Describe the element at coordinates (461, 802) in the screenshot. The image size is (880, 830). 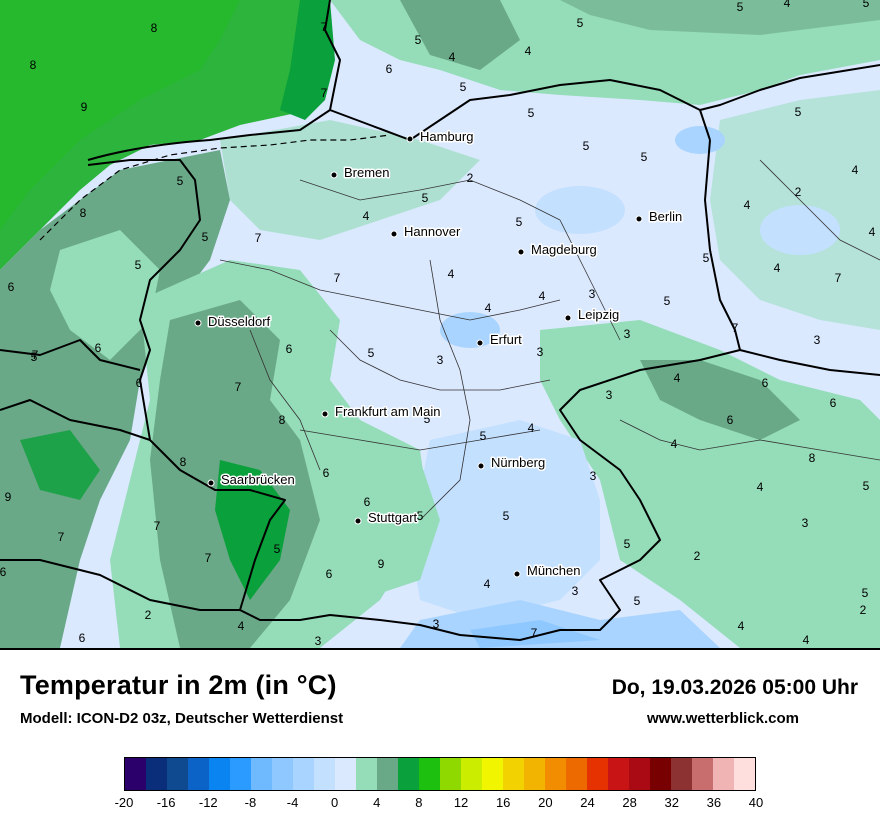
I see `legend-tick-label: 12` at that location.